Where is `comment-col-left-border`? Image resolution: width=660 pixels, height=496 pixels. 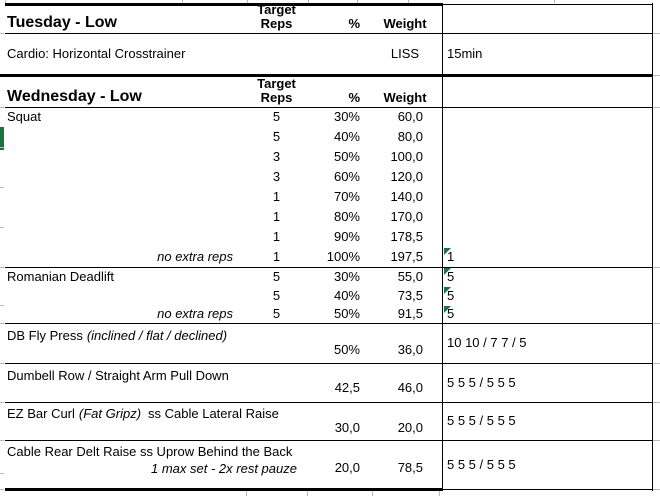 comment-col-left-border is located at coordinates (442, 247).